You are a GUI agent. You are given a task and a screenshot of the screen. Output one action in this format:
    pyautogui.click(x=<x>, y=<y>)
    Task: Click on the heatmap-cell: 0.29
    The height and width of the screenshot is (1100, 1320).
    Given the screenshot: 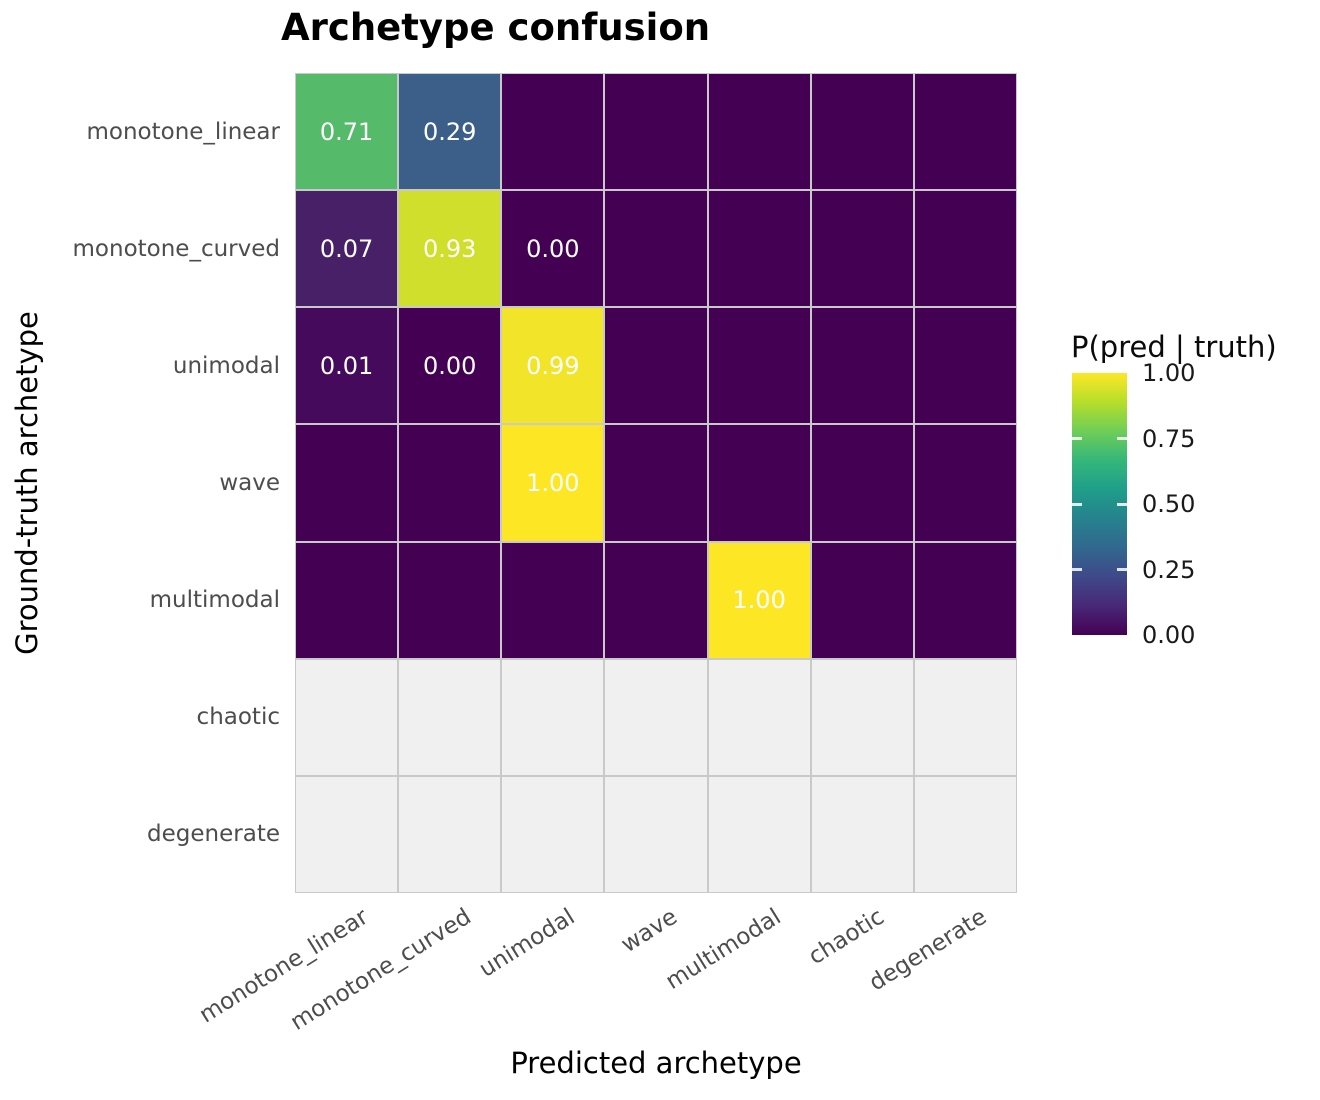 What is the action you would take?
    pyautogui.click(x=450, y=132)
    